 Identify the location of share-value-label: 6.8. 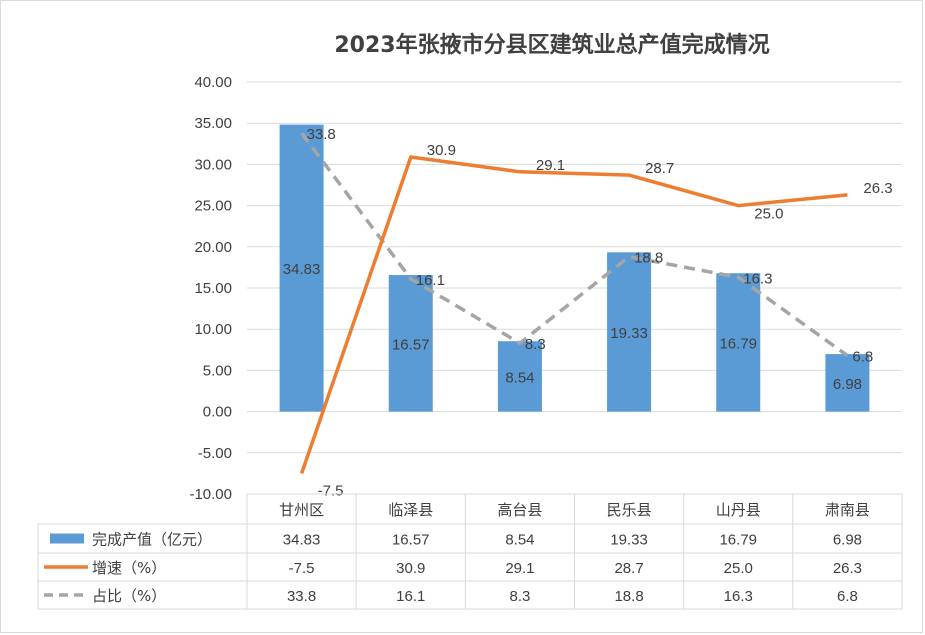
(862, 357).